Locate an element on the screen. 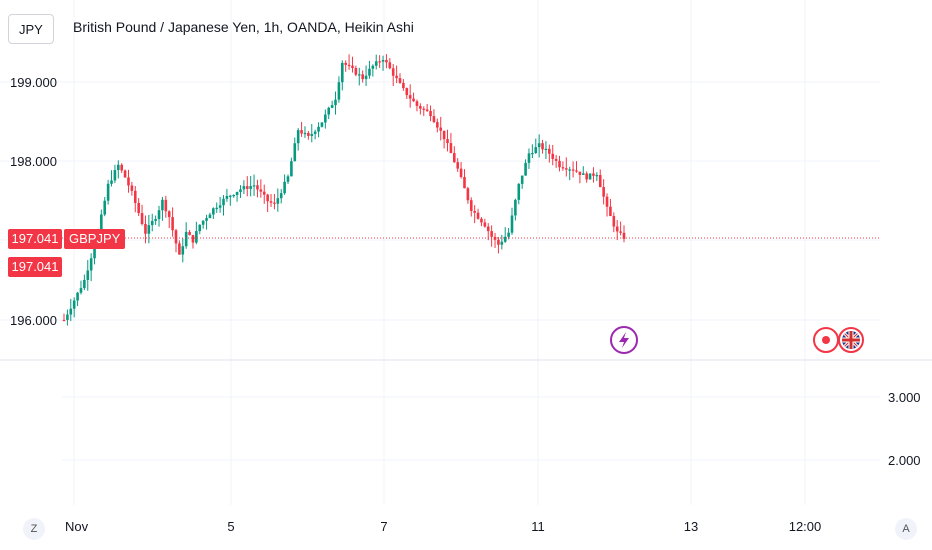  uk-flag-icon is located at coordinates (851, 340).